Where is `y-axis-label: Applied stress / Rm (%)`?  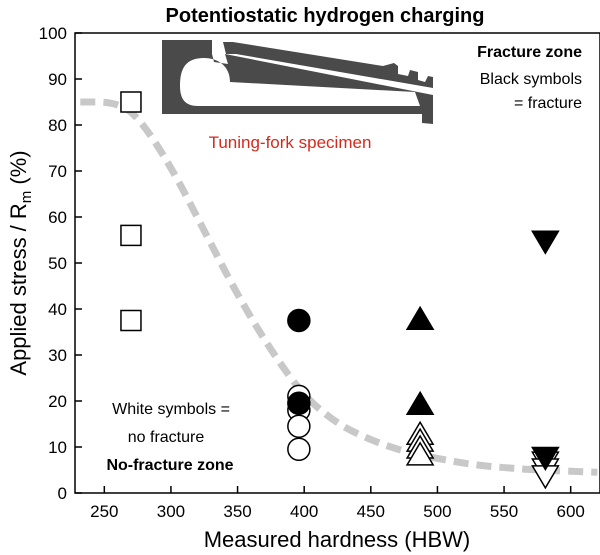
y-axis-label: Applied stress / Rm (%) is located at coordinates (20, 262).